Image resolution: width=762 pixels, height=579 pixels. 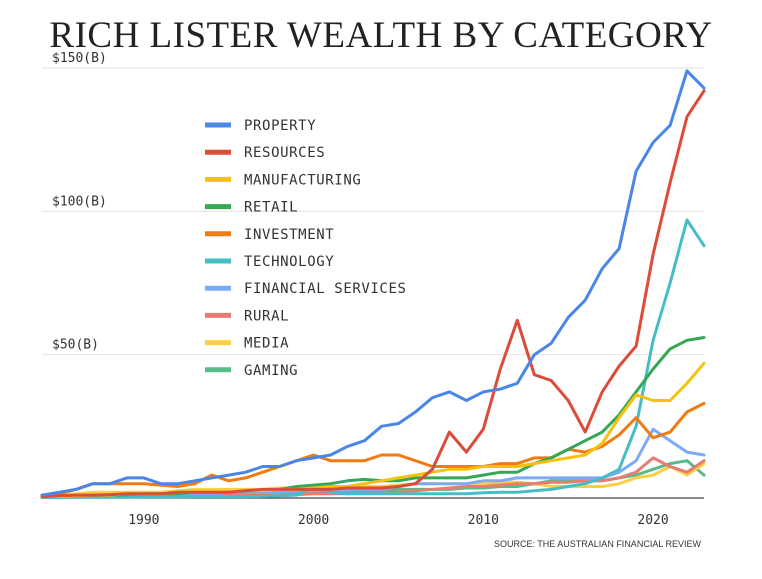 What do you see at coordinates (302, 180) in the screenshot?
I see `legend-label: MANUFACTURING` at bounding box center [302, 180].